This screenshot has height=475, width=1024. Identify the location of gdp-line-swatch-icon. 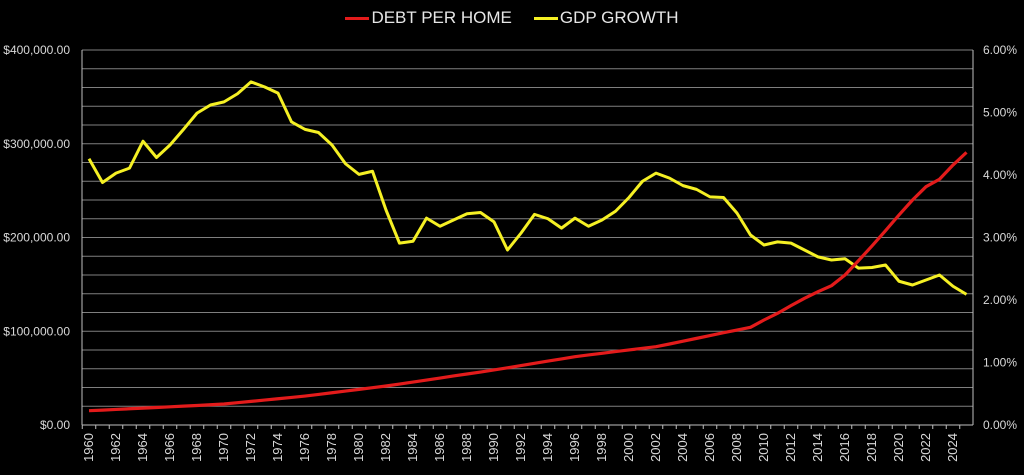
(545, 18).